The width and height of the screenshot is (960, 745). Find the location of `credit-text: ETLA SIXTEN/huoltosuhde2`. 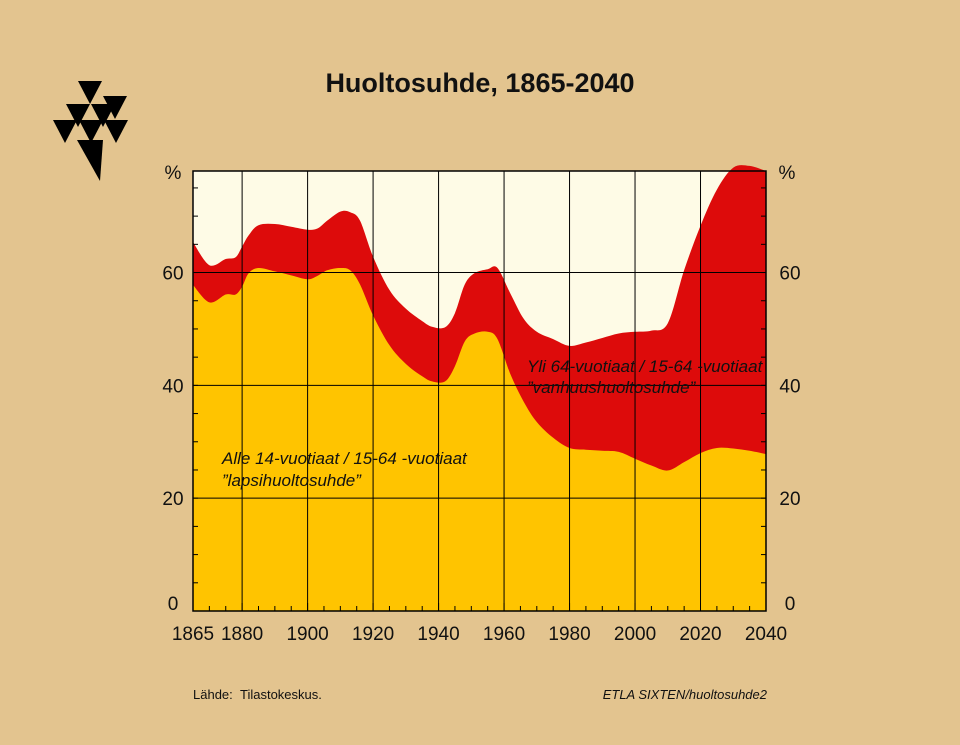

credit-text: ETLA SIXTEN/huoltosuhde2 is located at coordinates (685, 694).